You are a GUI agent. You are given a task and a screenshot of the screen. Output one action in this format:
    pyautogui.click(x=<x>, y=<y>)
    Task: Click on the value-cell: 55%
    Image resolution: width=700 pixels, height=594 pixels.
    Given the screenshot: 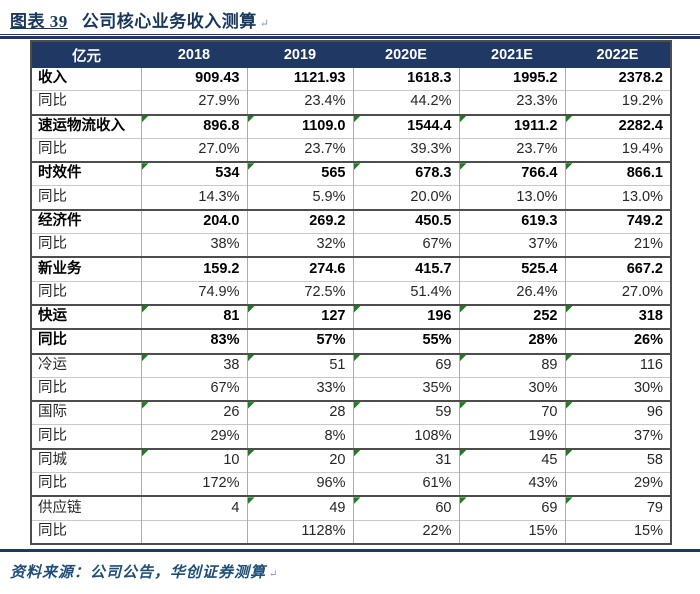 What is the action you would take?
    pyautogui.click(x=405, y=341)
    